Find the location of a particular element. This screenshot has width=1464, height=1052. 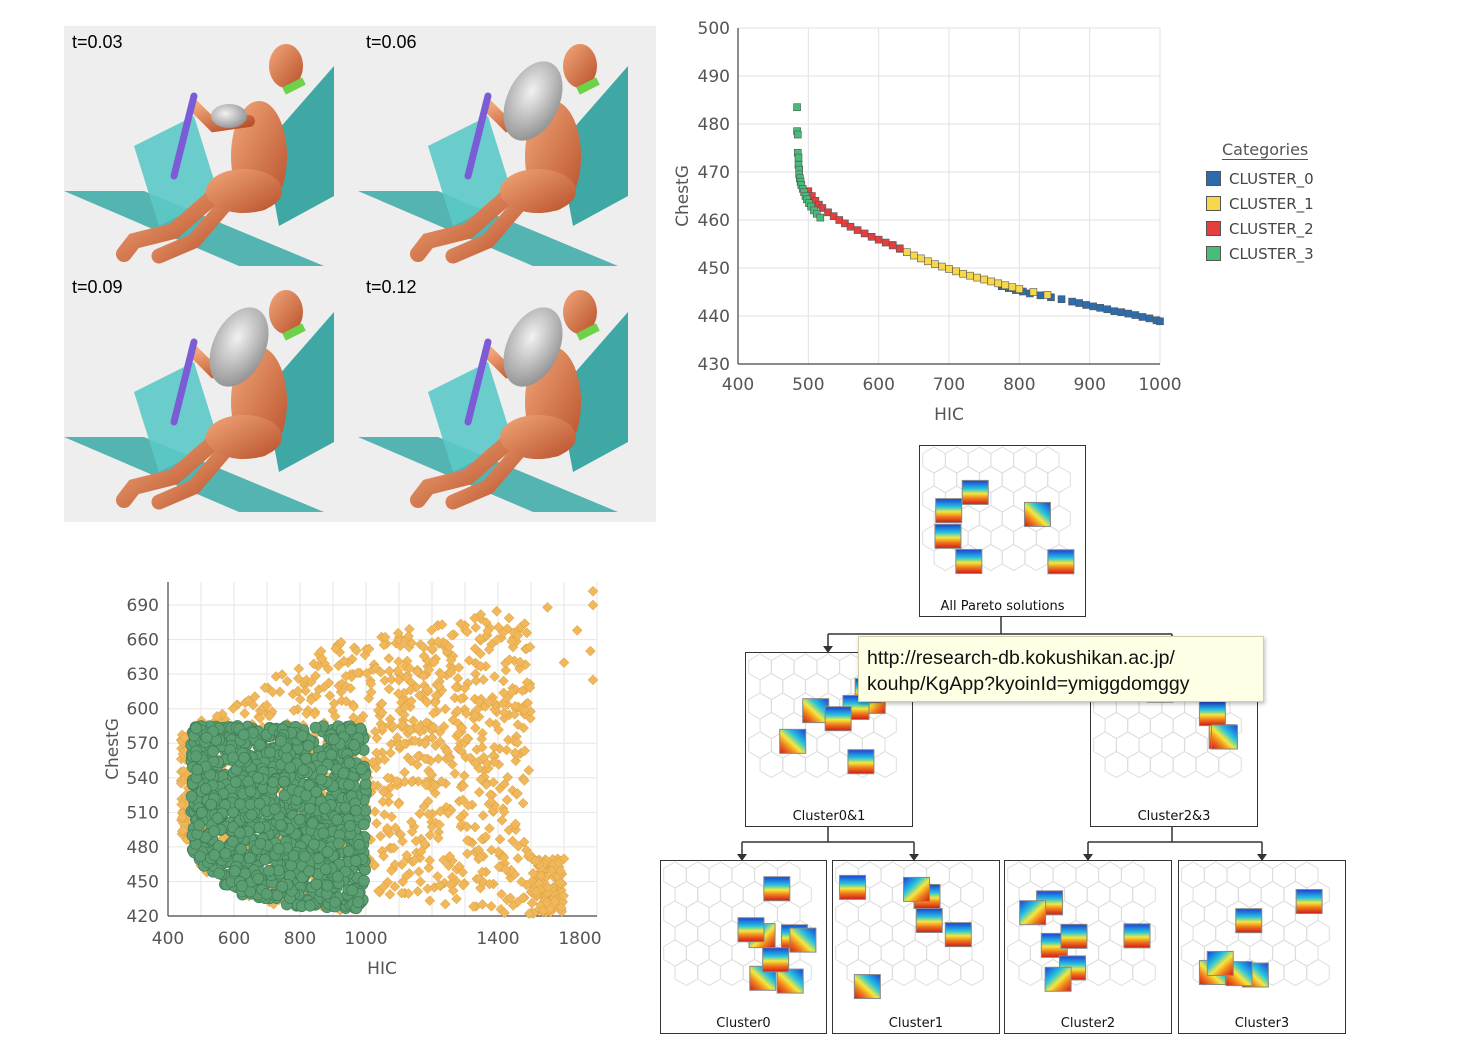

som-node-cluster1: Cluster1 is located at coordinates (916, 947).